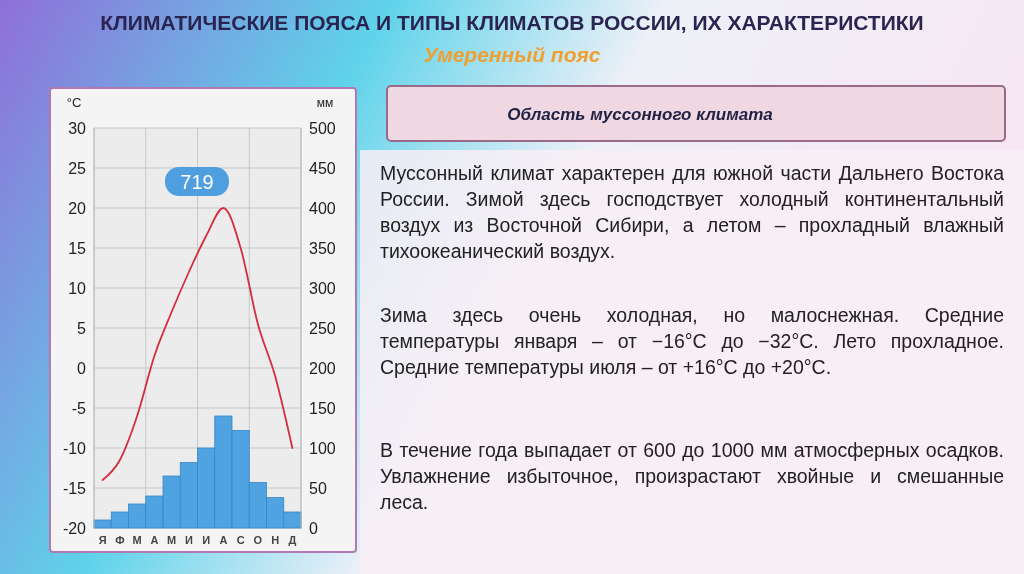  What do you see at coordinates (77, 168) in the screenshot?
I see `y-tick-label: 25` at bounding box center [77, 168].